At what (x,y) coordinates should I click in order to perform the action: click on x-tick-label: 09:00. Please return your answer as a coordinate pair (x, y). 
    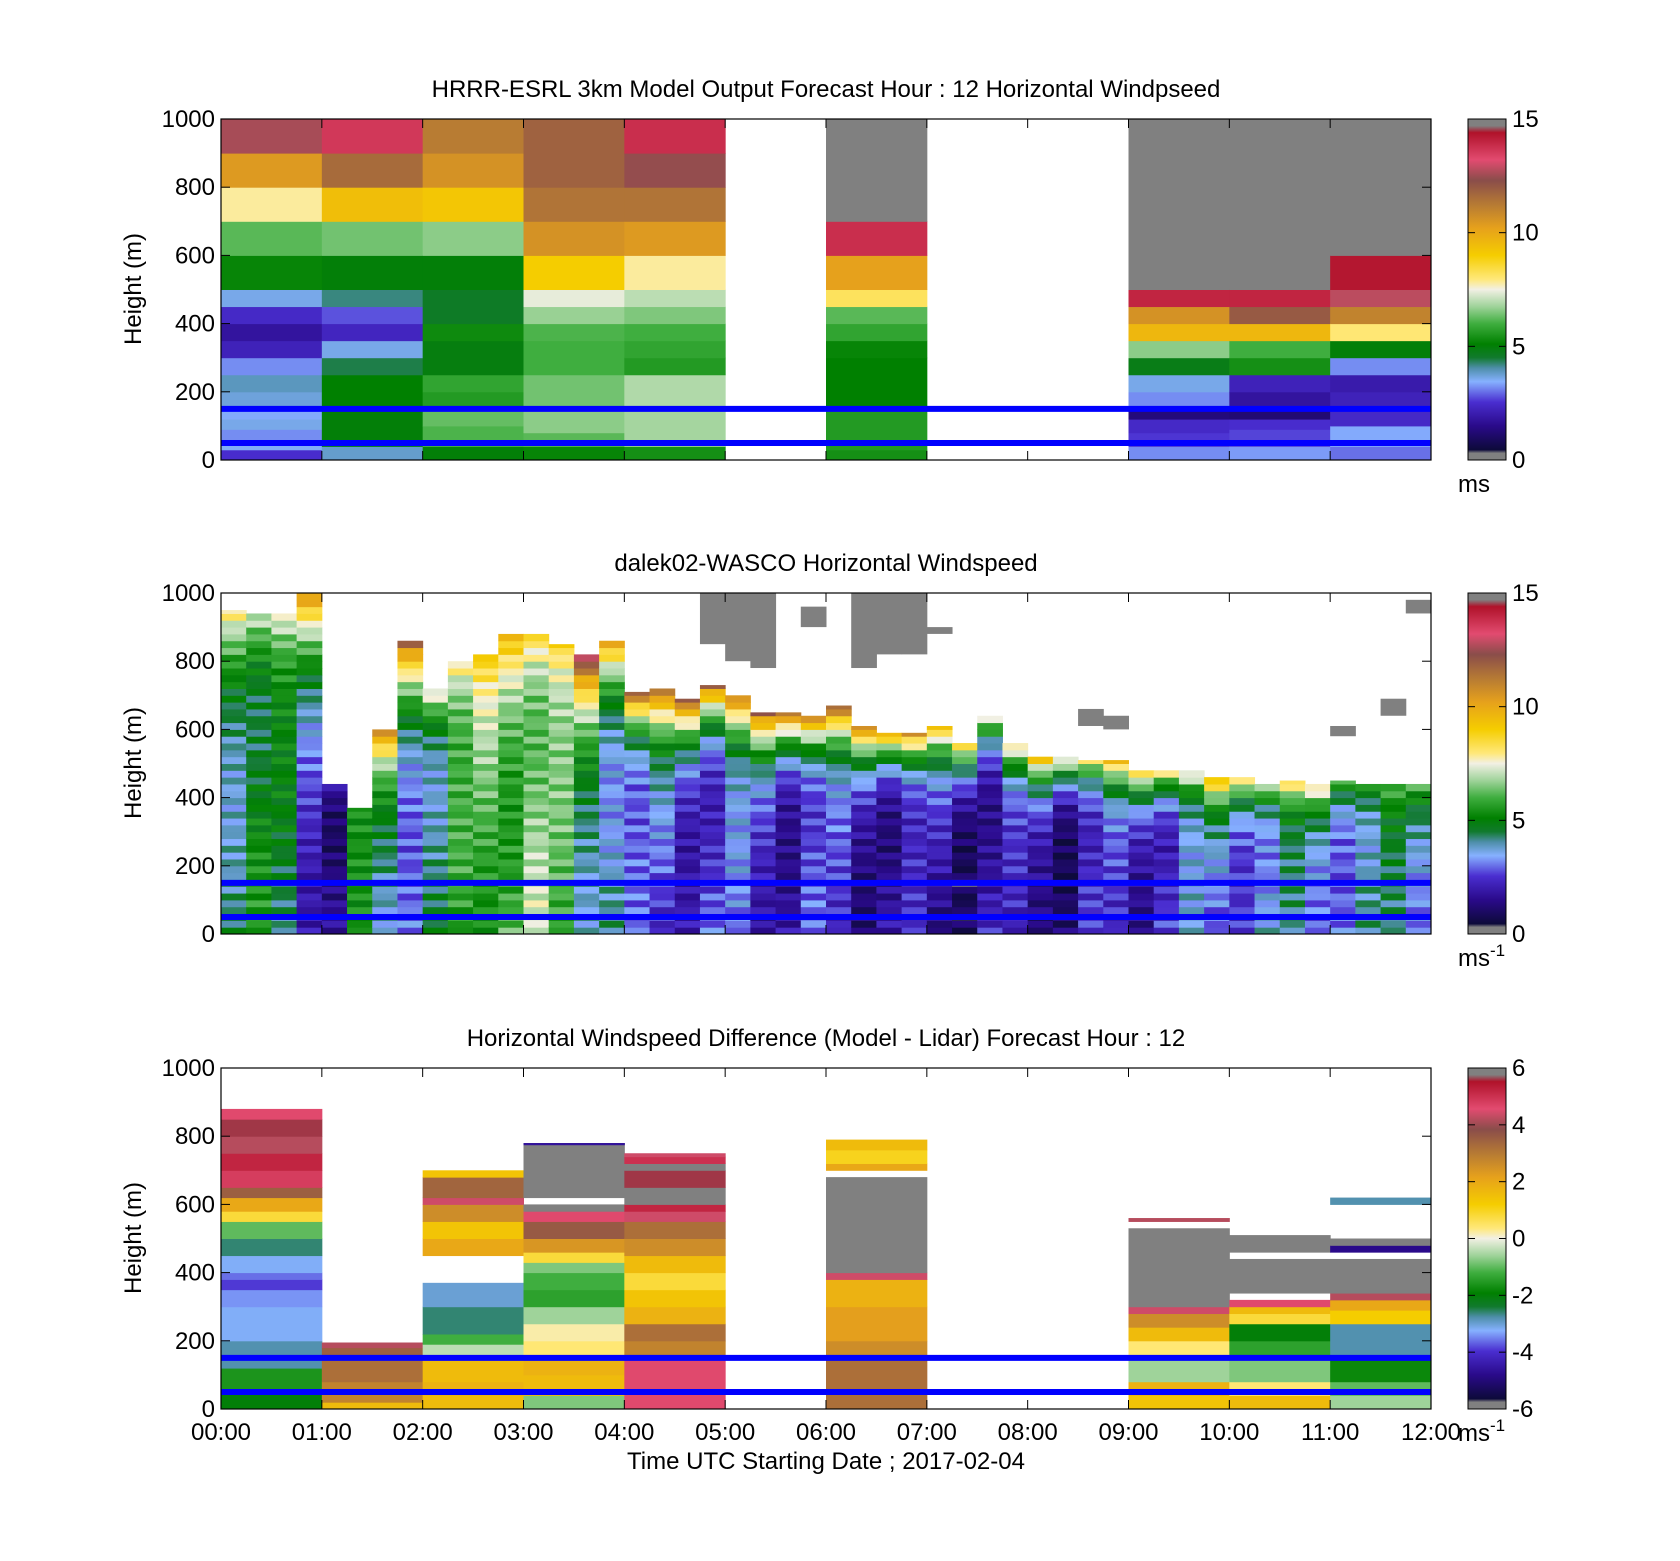
    Looking at the image, I should click on (1128, 1432).